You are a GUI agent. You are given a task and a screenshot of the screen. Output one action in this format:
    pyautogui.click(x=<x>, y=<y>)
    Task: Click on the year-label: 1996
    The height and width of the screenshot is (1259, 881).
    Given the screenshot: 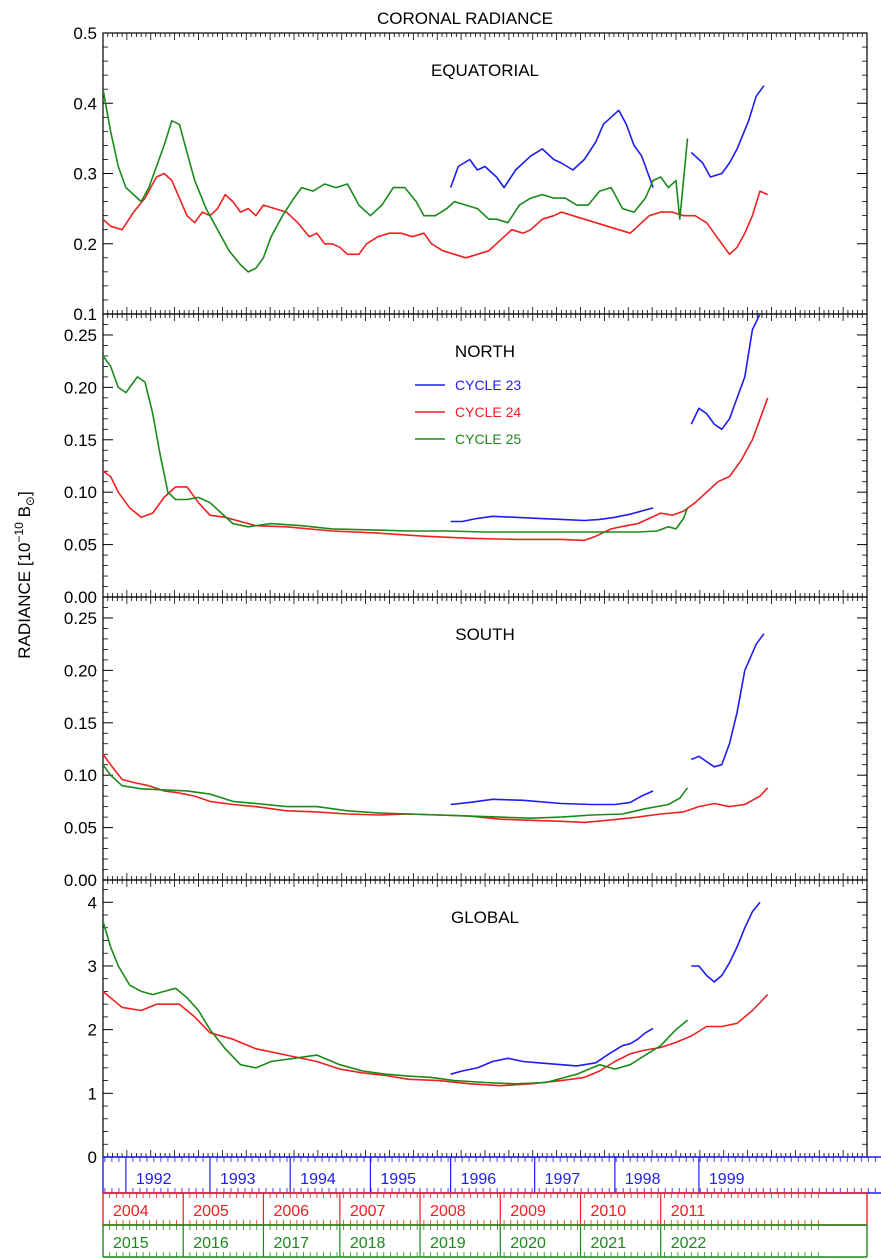 What is the action you would take?
    pyautogui.click(x=479, y=1179)
    